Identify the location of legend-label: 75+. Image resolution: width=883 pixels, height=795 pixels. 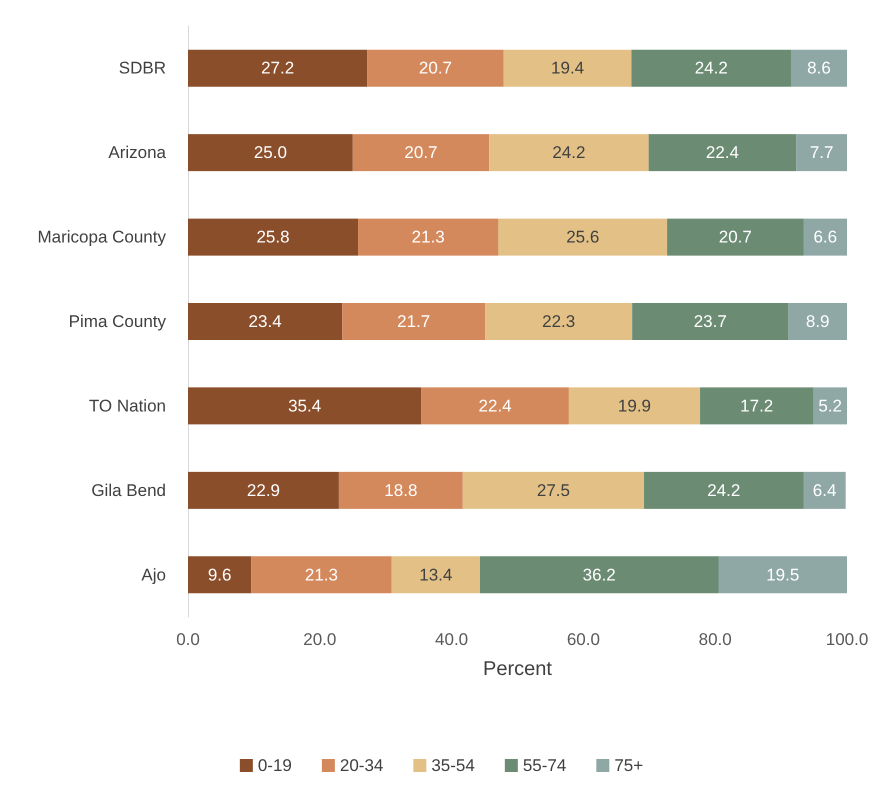
(629, 765).